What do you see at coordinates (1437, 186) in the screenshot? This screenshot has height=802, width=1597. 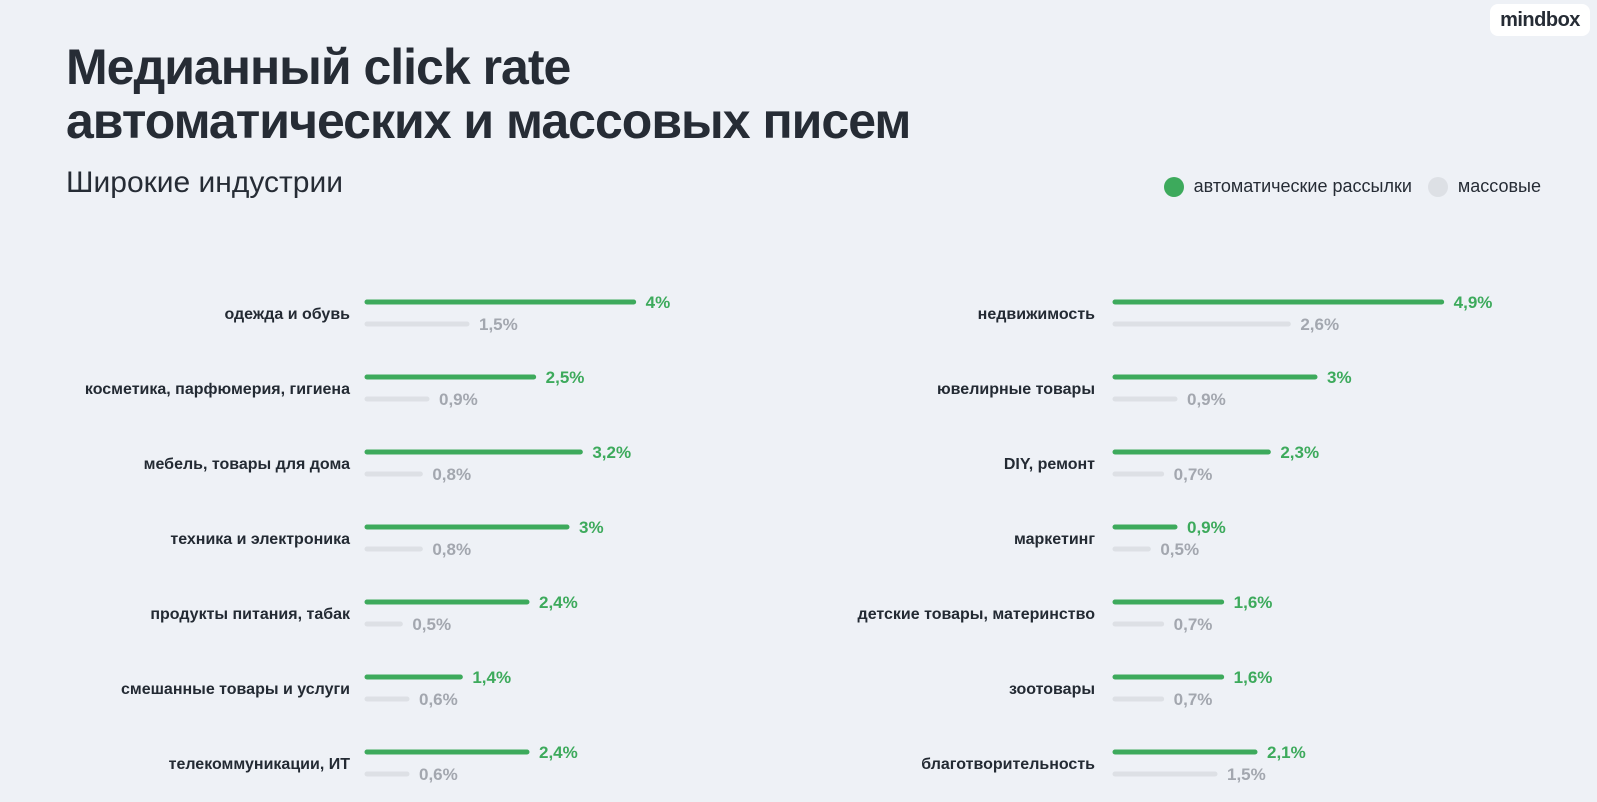 I see `legend-dot-mass` at bounding box center [1437, 186].